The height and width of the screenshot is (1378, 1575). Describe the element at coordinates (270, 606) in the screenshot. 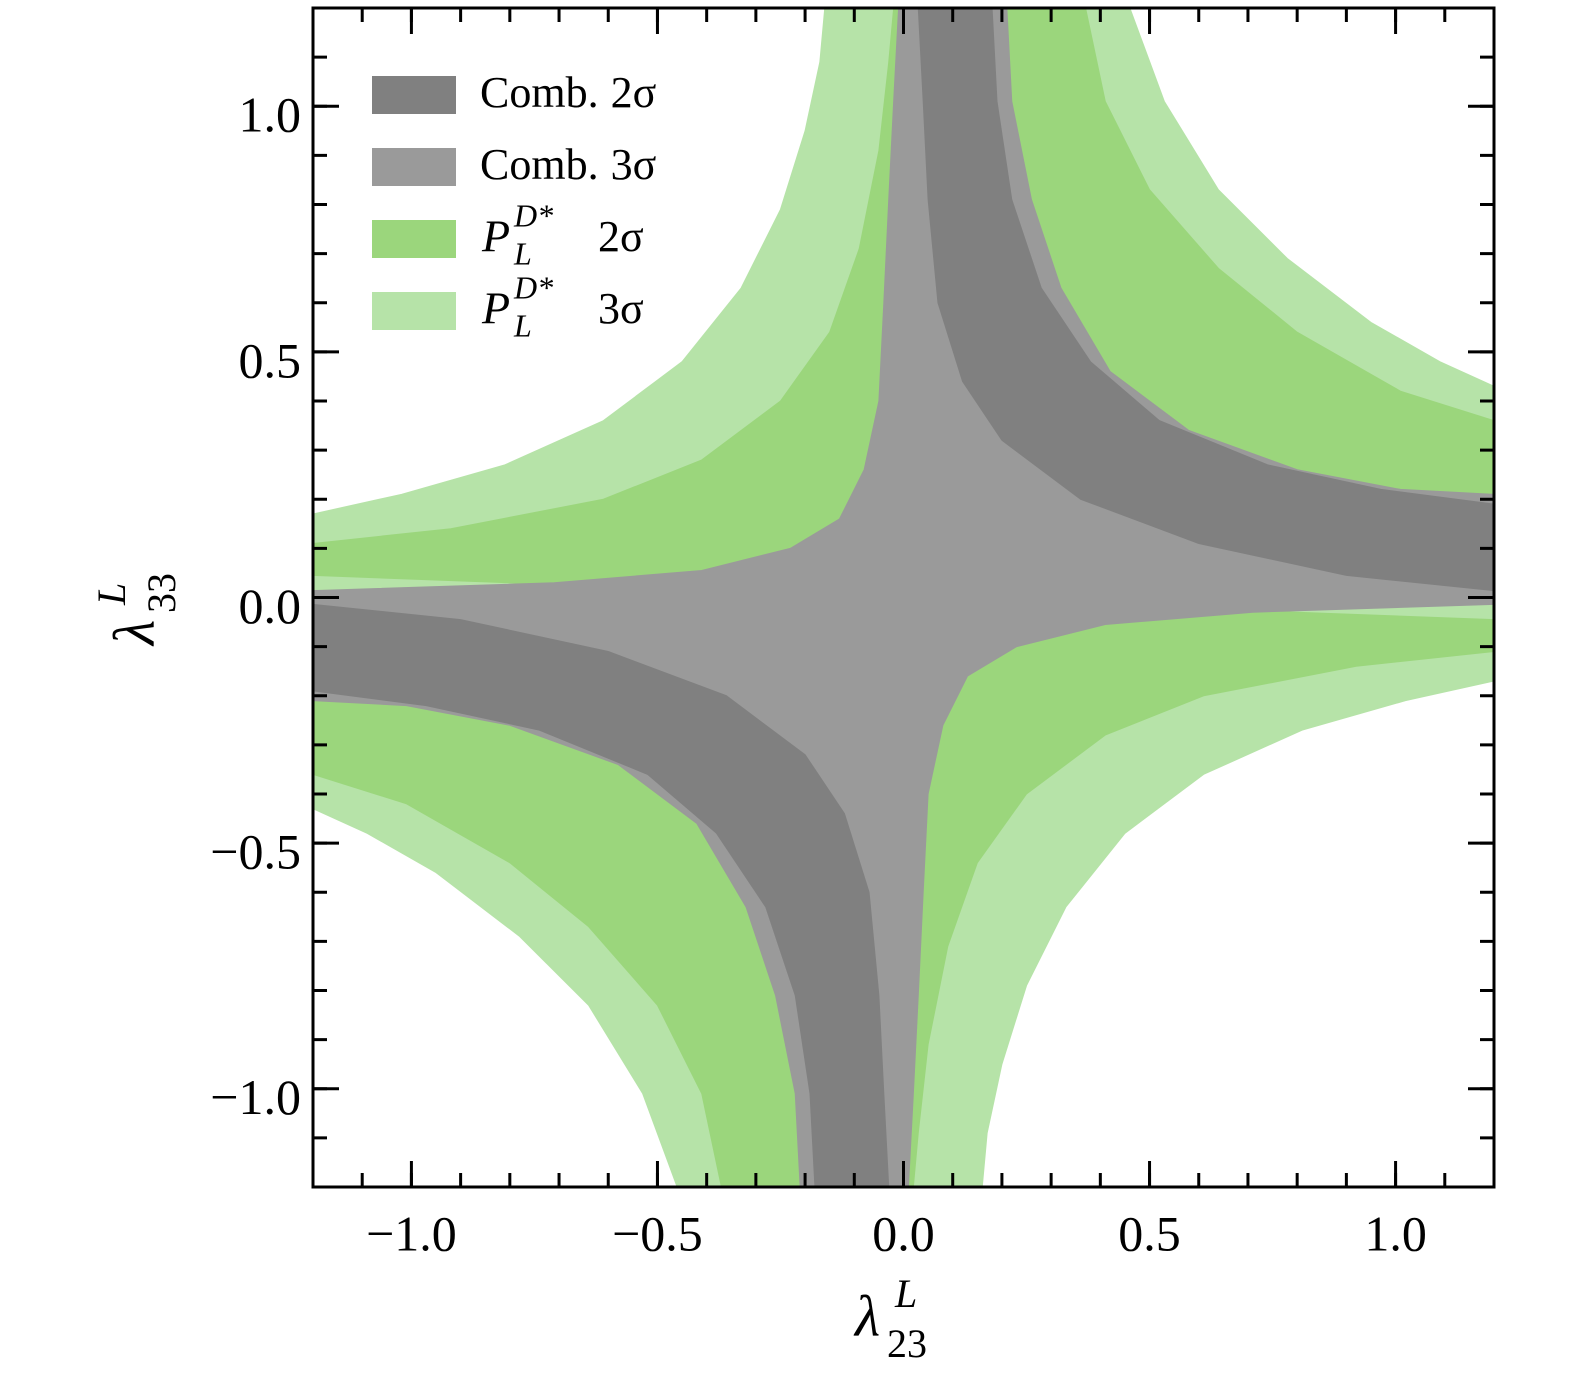

I see `y-tick-label: 0.0` at that location.